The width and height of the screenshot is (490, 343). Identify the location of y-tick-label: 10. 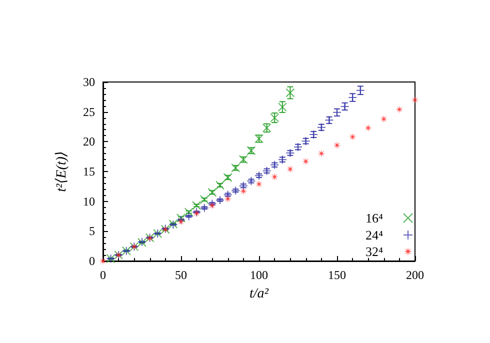
(89, 201).